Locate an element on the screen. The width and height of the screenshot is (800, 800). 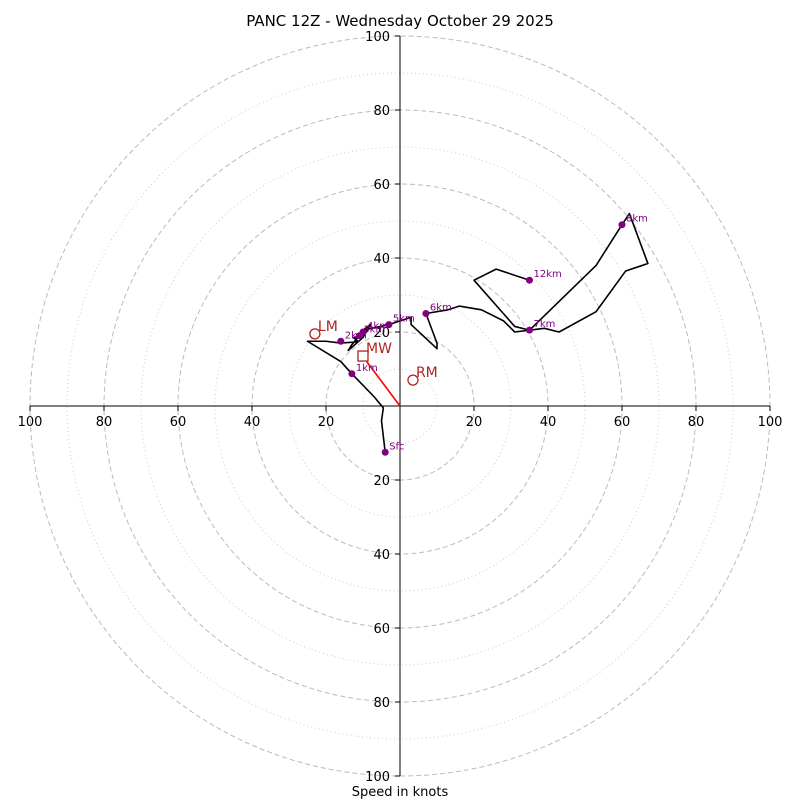
storm-label-RM: RM is located at coordinates (427, 373).